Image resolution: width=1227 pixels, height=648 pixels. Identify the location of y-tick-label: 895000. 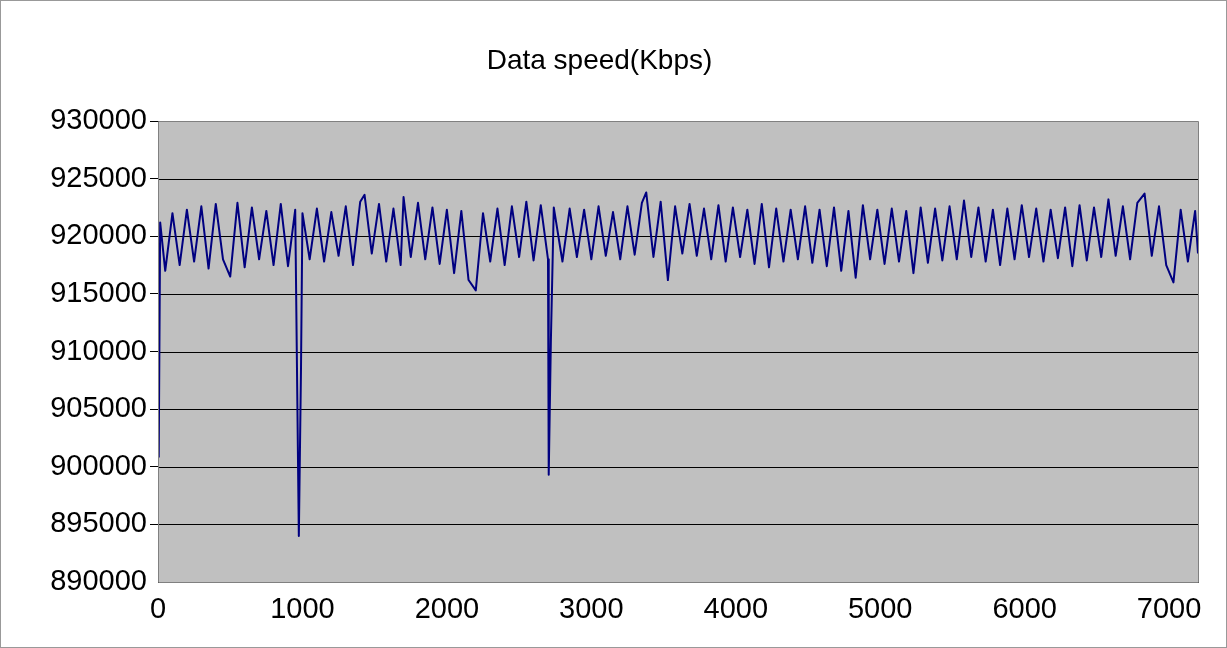
(98, 522).